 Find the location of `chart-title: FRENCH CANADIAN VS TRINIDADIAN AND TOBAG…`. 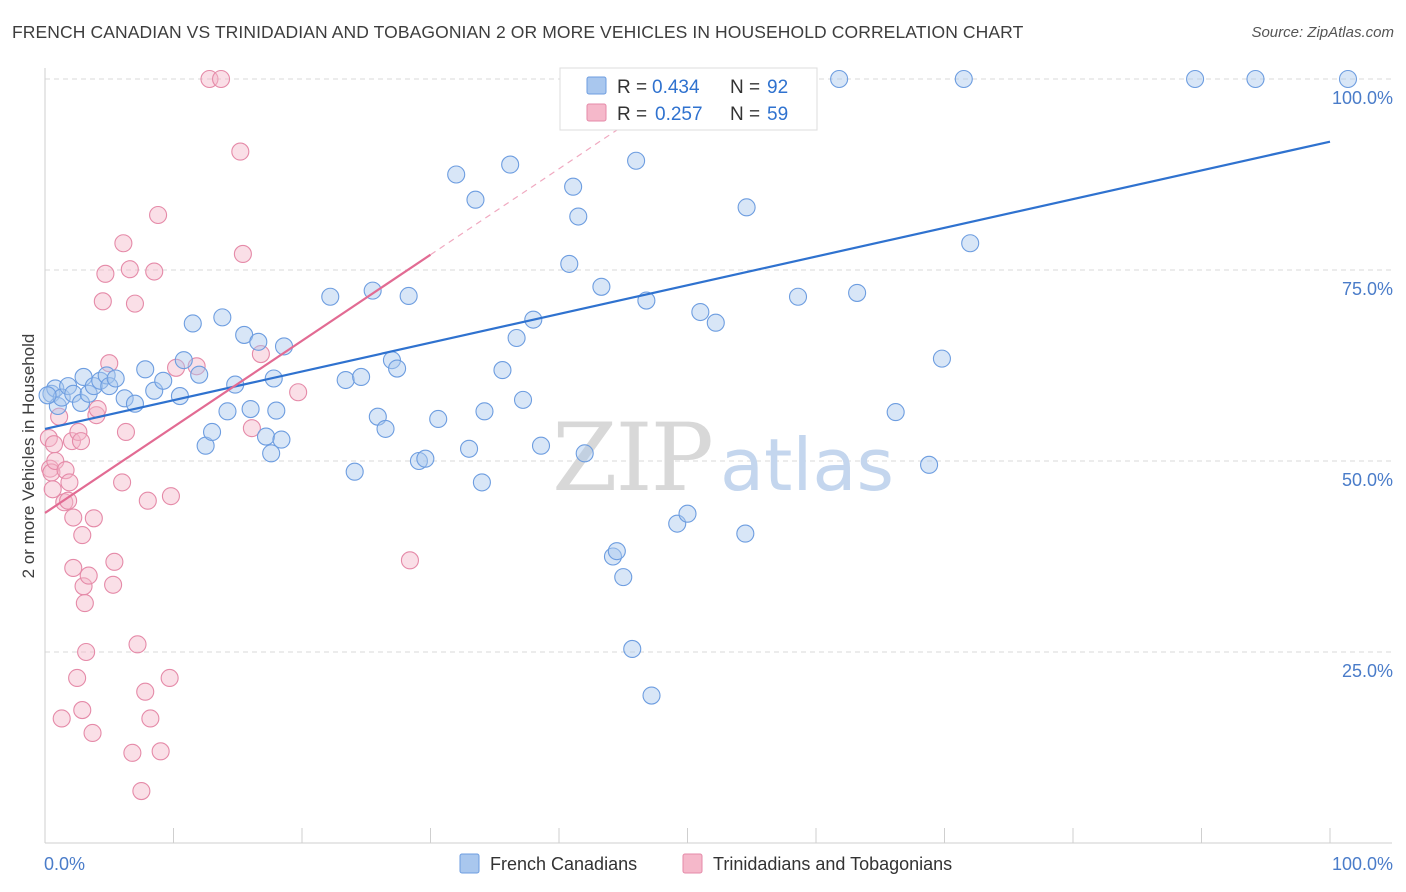

chart-title: FRENCH CANADIAN VS TRINIDADIAN AND TOBAG… is located at coordinates (518, 32).